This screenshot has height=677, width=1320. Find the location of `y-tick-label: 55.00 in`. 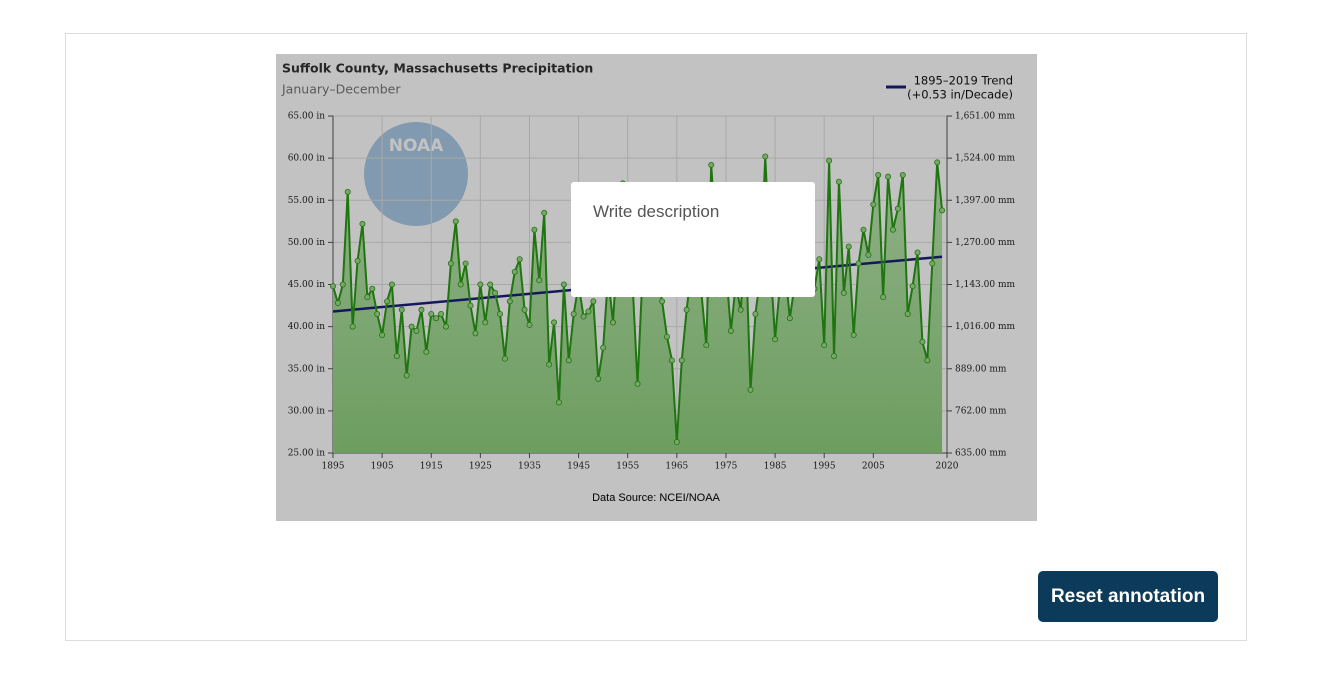

y-tick-label: 55.00 in is located at coordinates (307, 201).